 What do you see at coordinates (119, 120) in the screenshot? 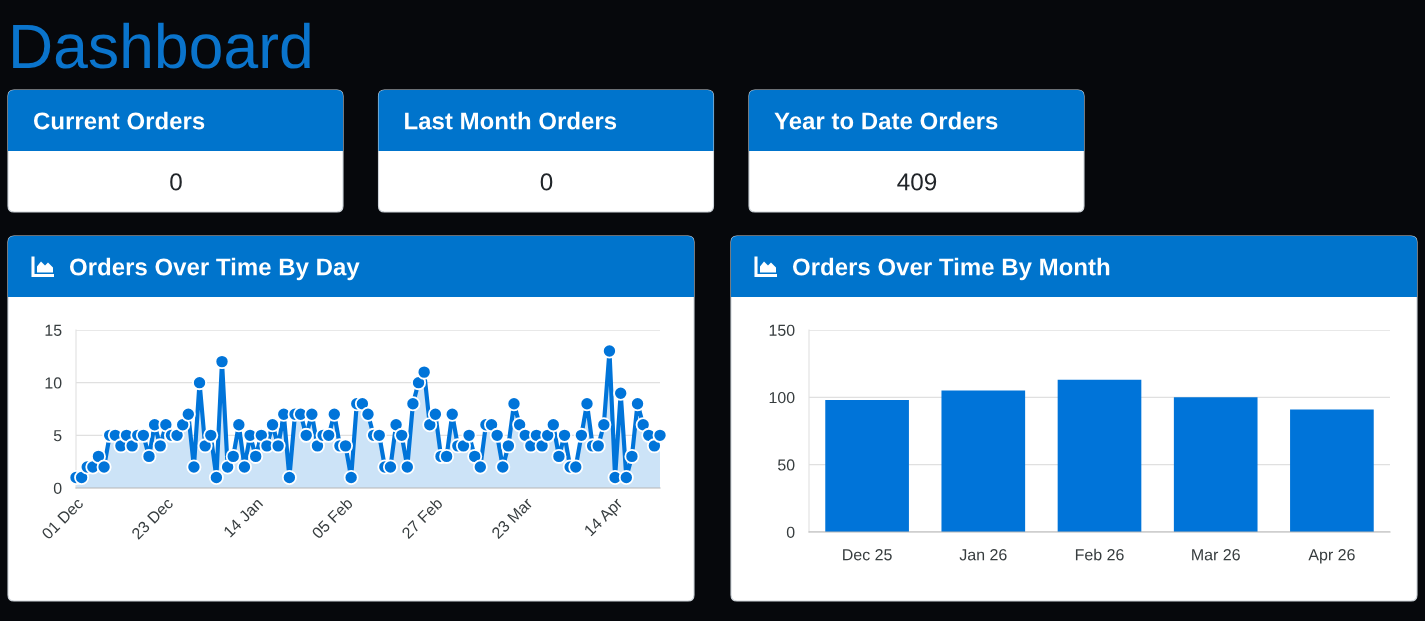
I see `text: Current Orders` at bounding box center [119, 120].